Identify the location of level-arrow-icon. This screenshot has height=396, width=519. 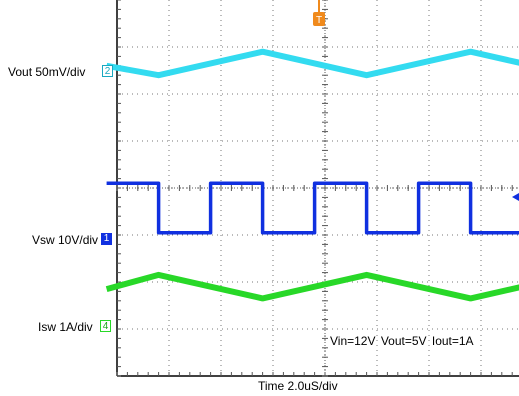
(515, 197).